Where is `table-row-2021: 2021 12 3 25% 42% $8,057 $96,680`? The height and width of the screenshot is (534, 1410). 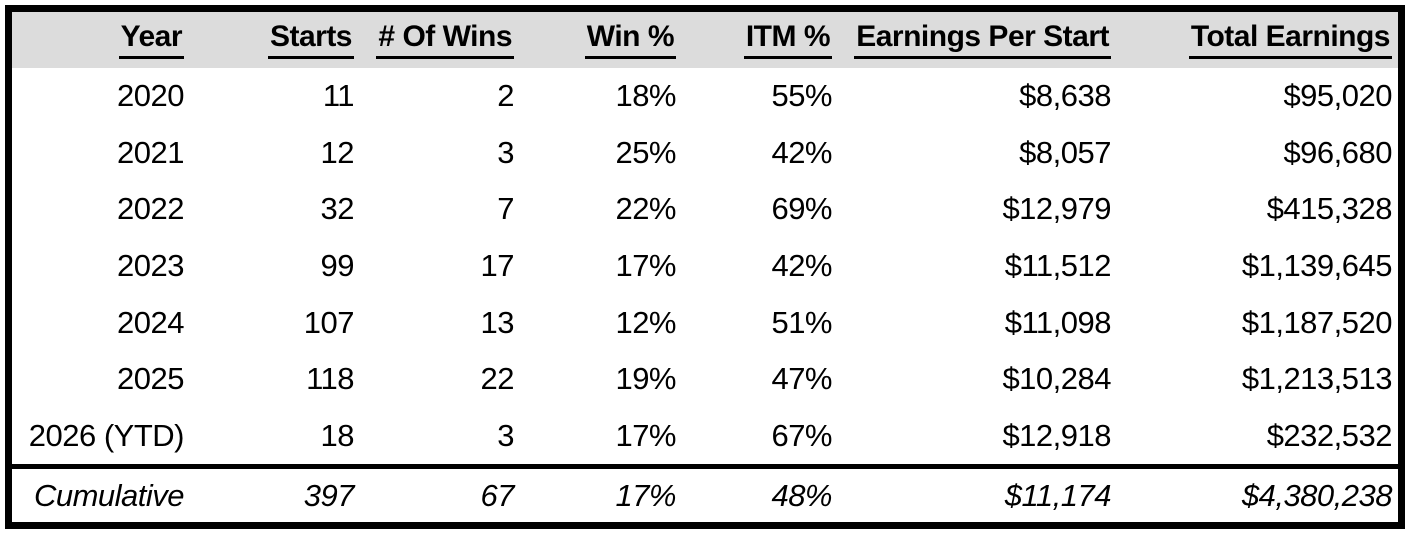 table-row-2021: 2021 12 3 25% 42% $8,057 $96,680 is located at coordinates (705, 153).